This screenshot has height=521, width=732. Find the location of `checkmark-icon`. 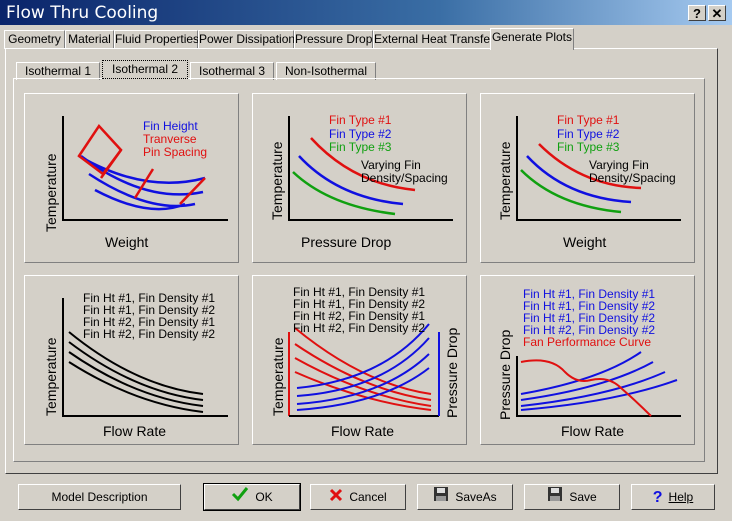

checkmark-icon is located at coordinates (240, 498).